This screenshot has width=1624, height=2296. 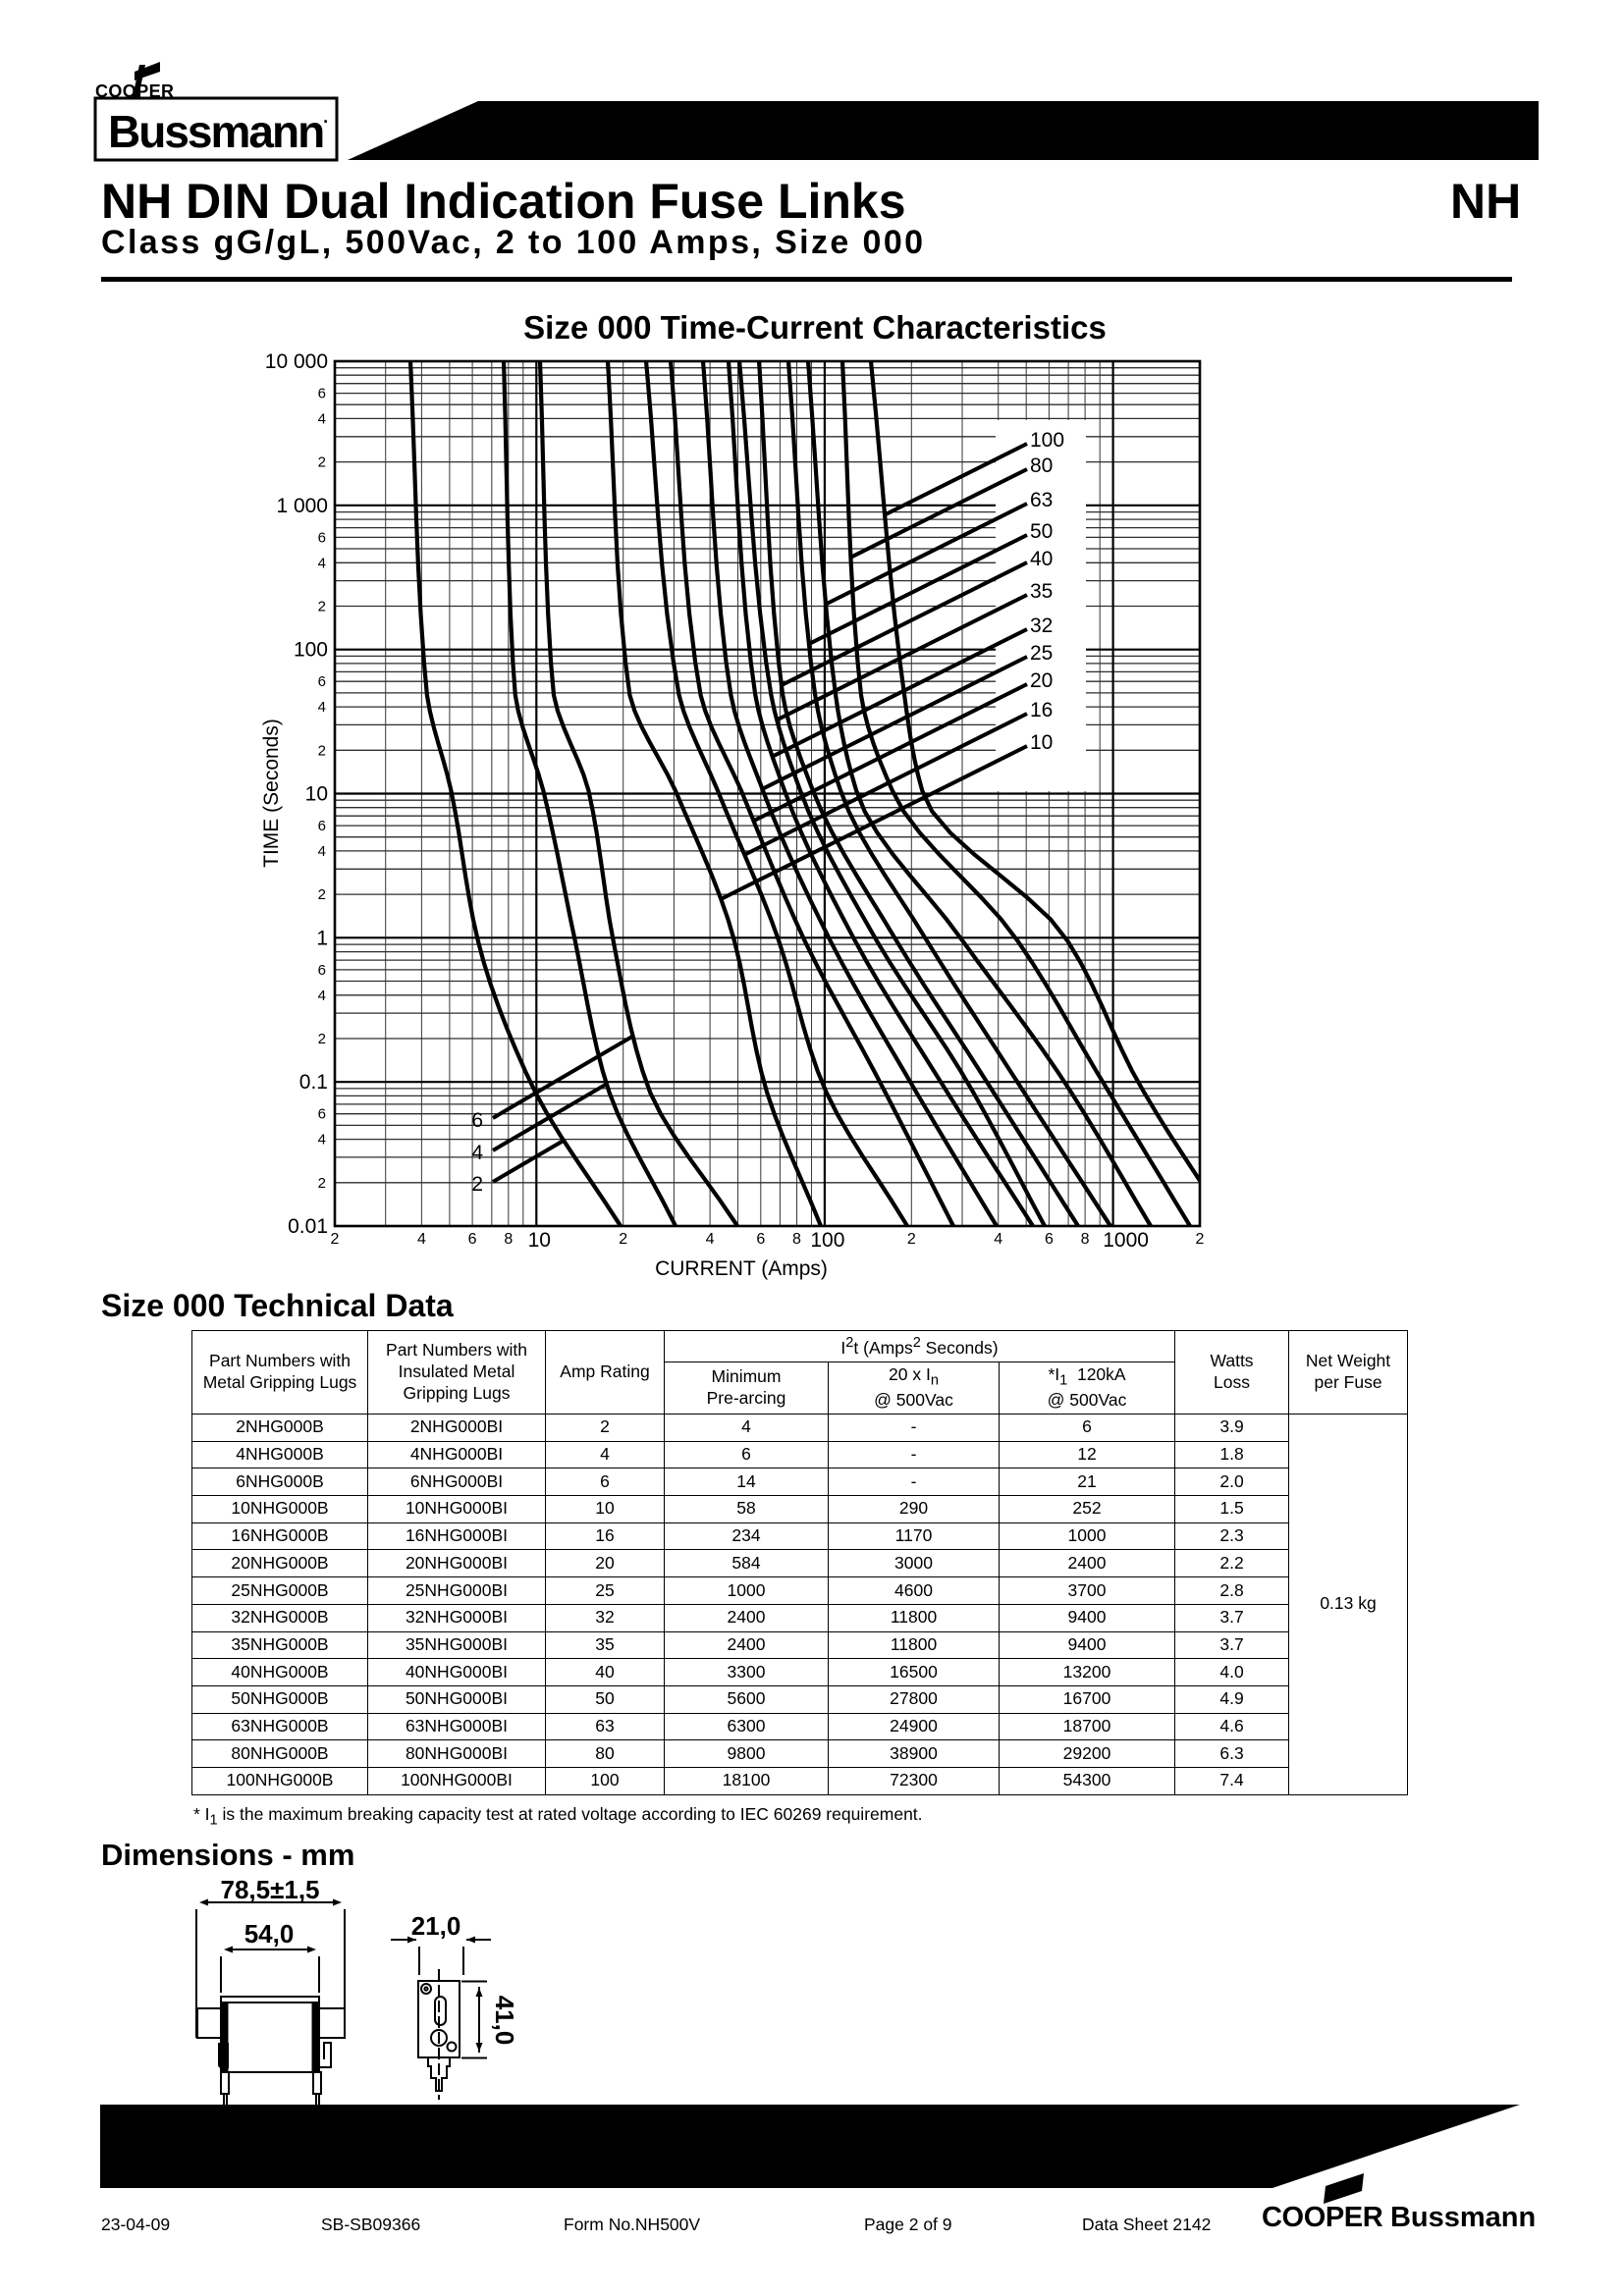 I want to click on svg-text: 1, so click(x=322, y=938).